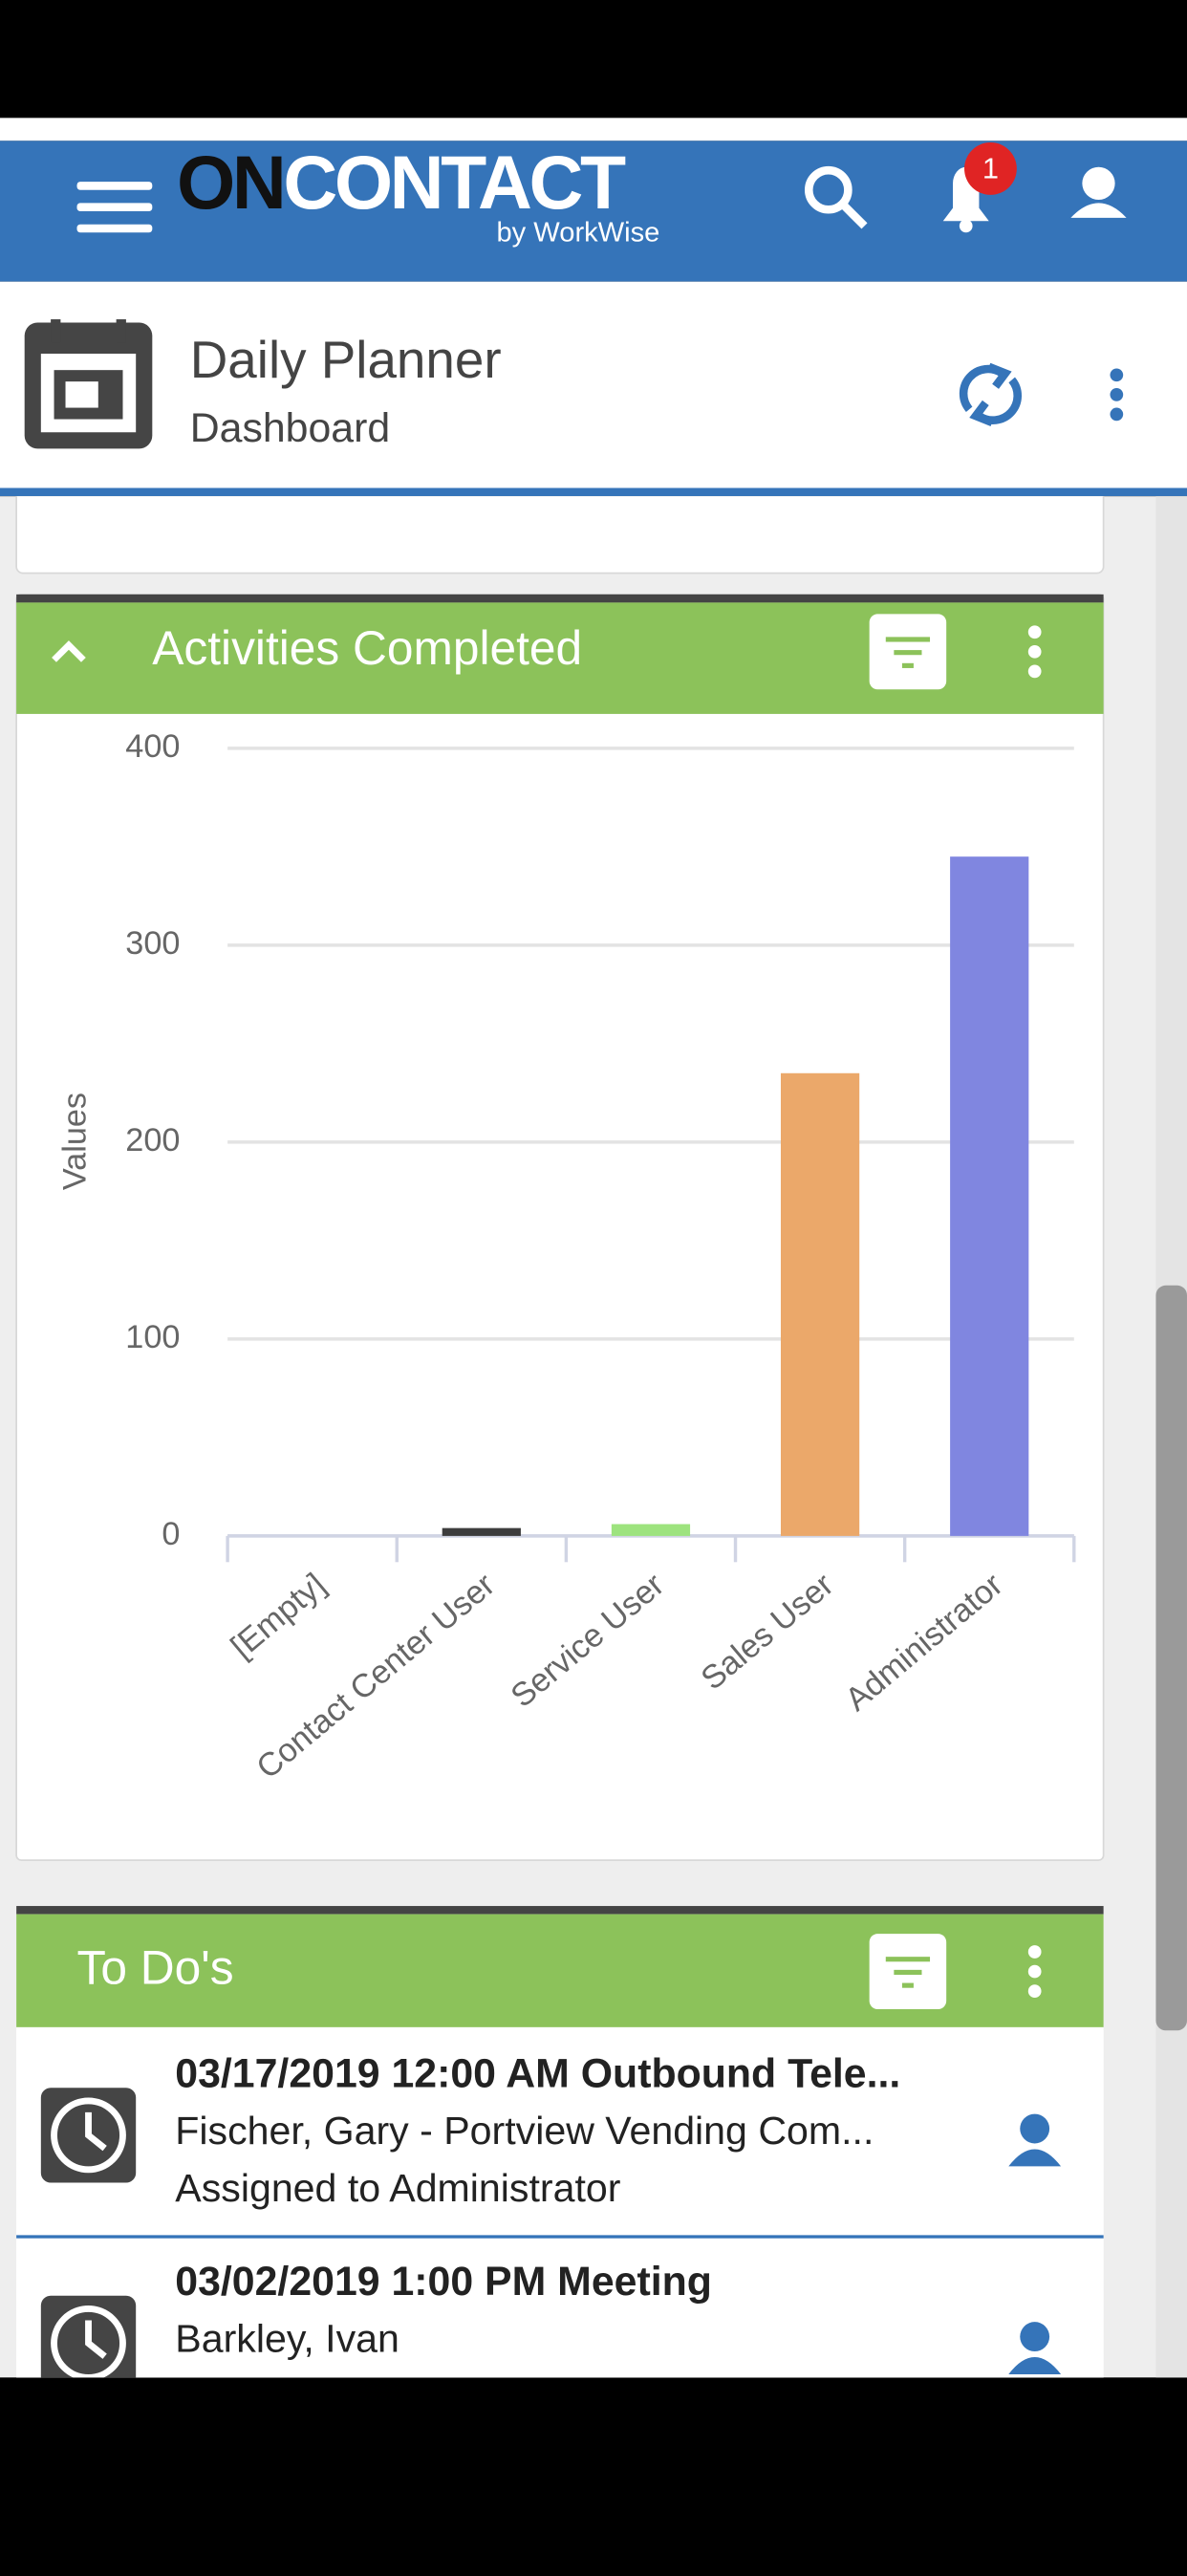 The image size is (1187, 2576). I want to click on todo-title: To Do's, so click(155, 1968).